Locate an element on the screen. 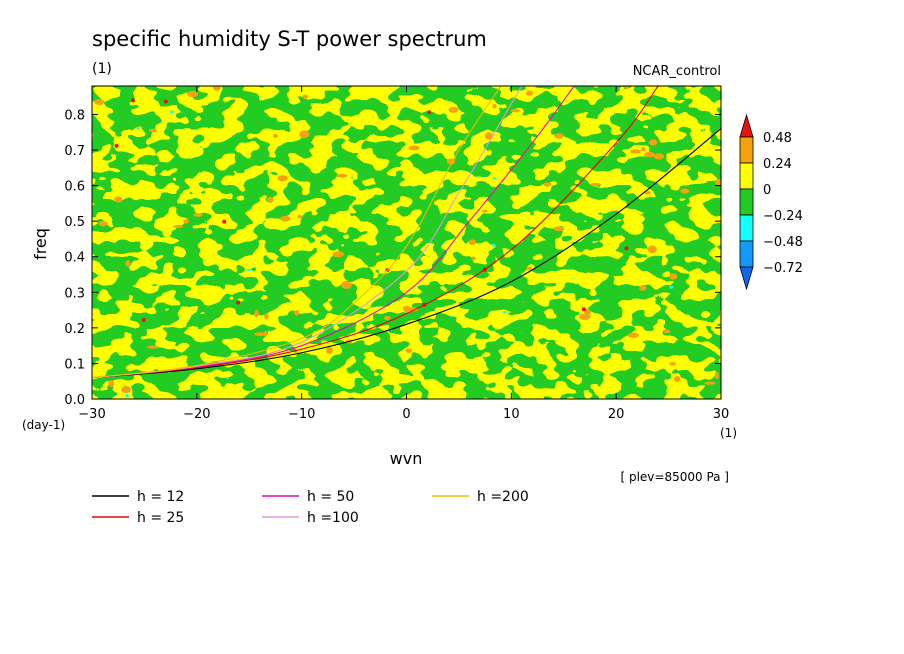  x-tick-label: 10 is located at coordinates (511, 414).